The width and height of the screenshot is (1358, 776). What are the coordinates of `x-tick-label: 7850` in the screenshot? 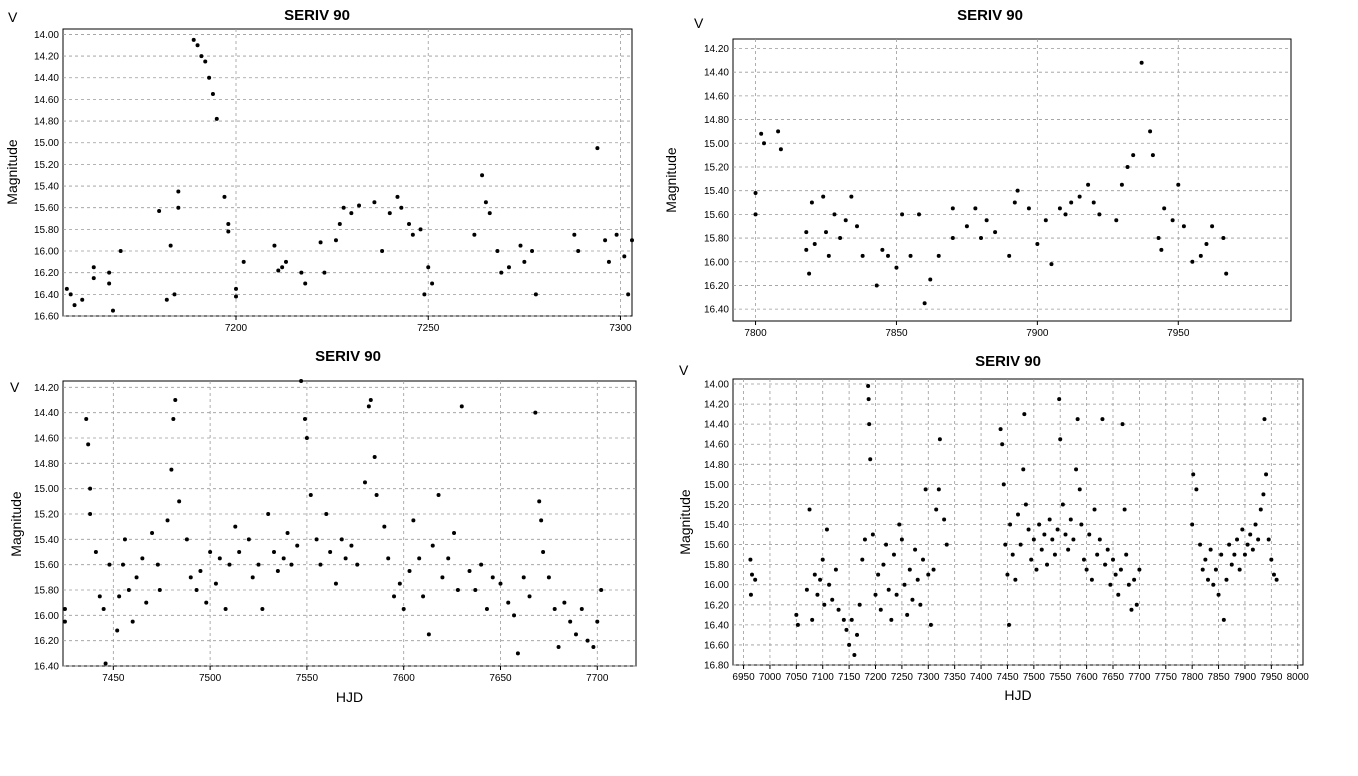 It's located at (1218, 677).